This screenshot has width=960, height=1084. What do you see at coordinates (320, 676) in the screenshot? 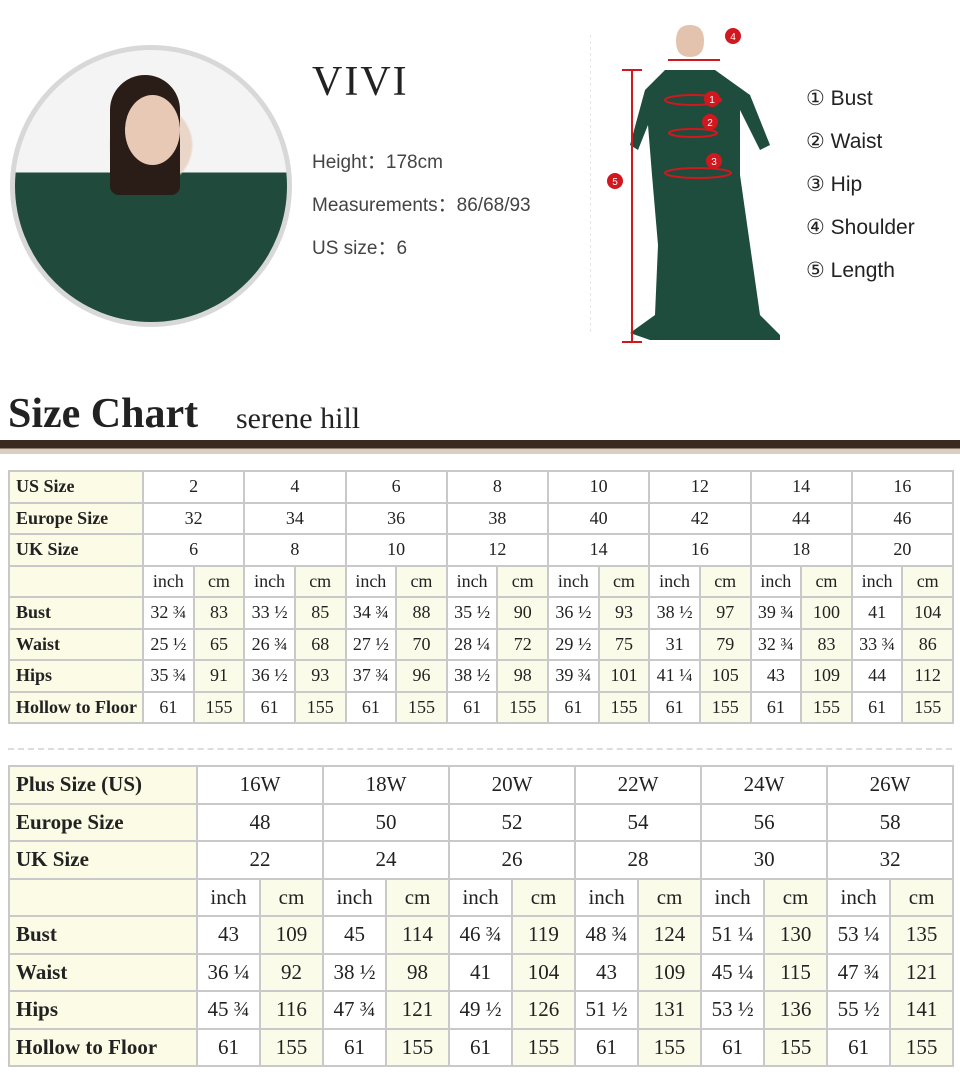
I see `cm-value: 93` at bounding box center [320, 676].